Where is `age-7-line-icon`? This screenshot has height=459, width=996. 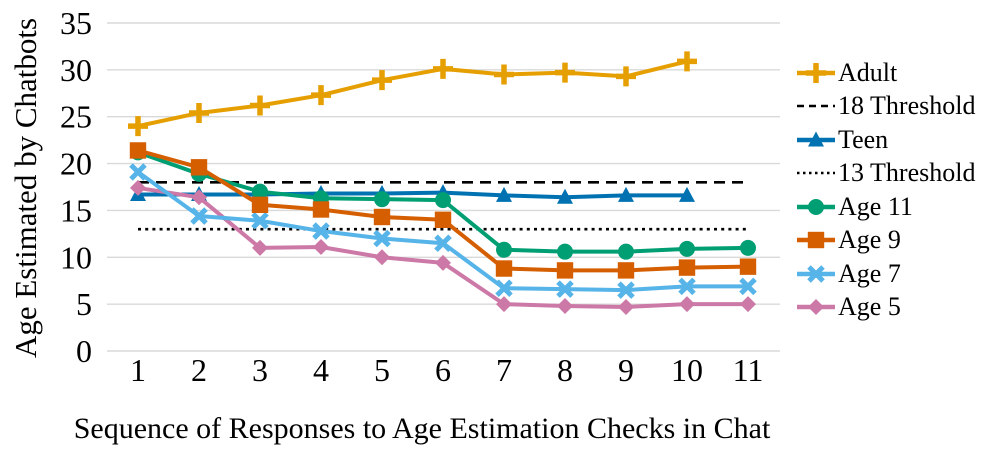 age-7-line-icon is located at coordinates (816, 273).